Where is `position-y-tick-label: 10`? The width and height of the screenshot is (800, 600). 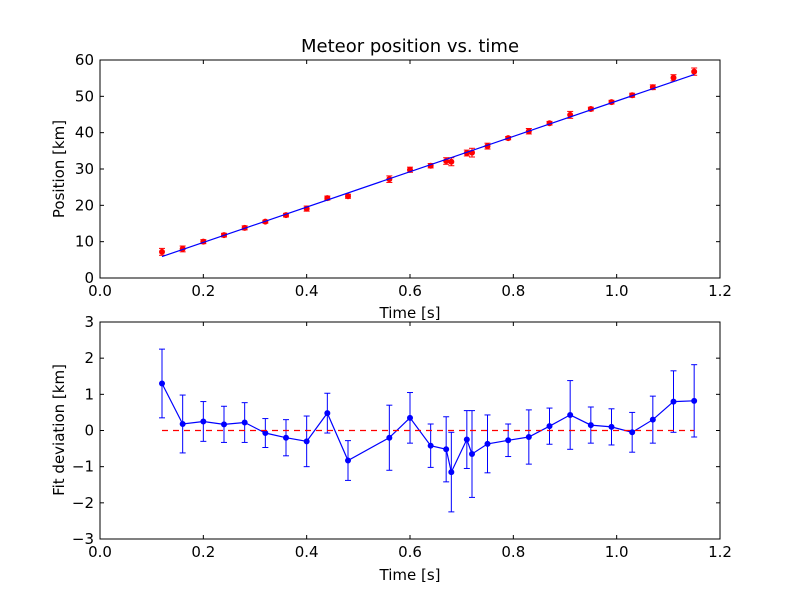 position-y-tick-label: 10 is located at coordinates (84, 242).